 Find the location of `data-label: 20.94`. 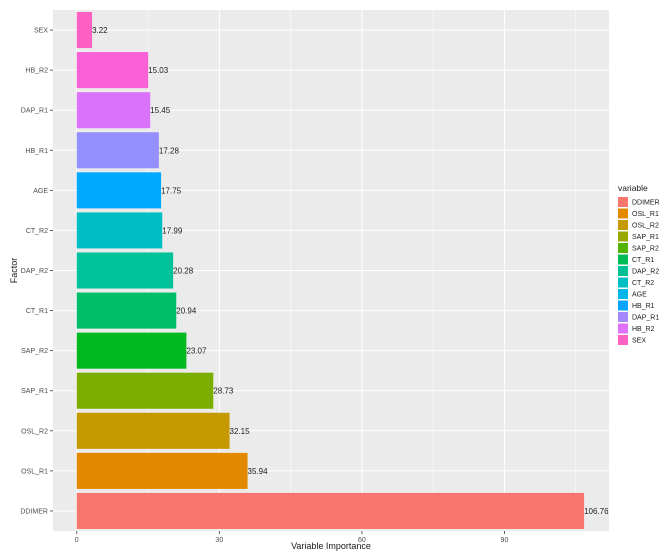

data-label: 20.94 is located at coordinates (186, 311).